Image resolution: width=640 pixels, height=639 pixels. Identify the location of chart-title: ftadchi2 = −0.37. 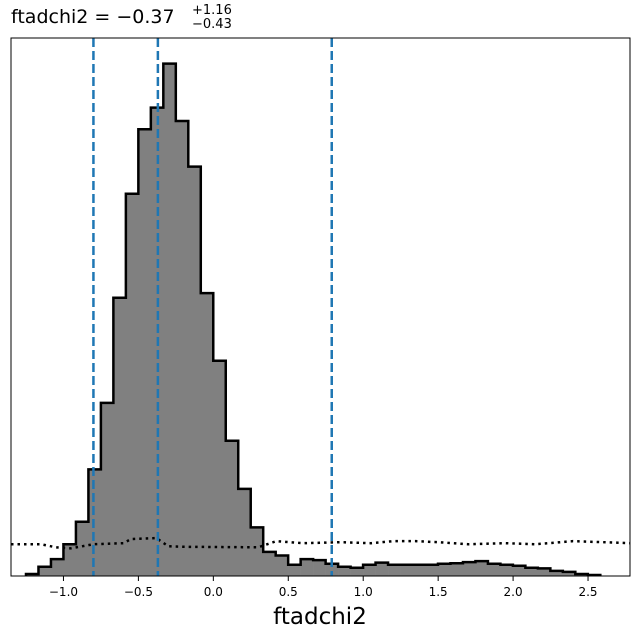
(93, 17).